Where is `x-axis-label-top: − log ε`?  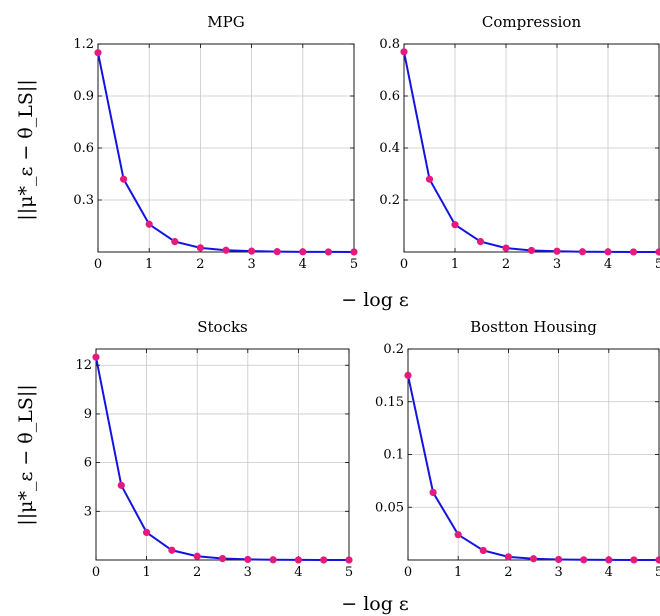
x-axis-label-top: − log ε is located at coordinates (375, 300).